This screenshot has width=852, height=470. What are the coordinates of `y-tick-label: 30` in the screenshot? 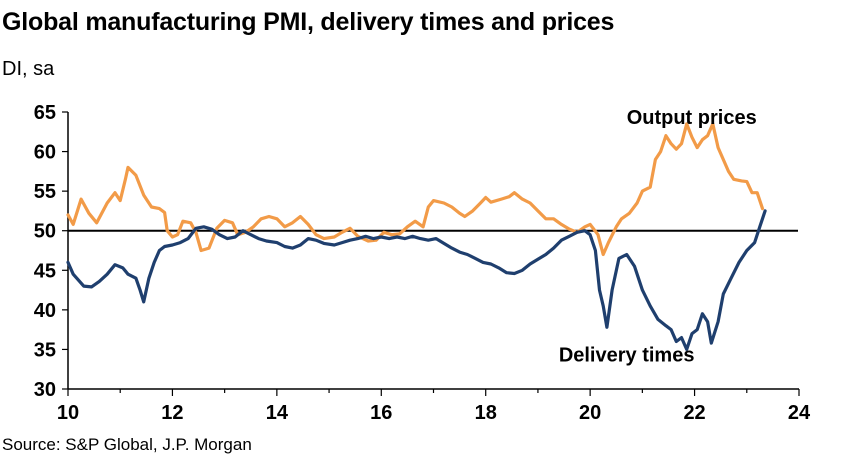 It's located at (45, 390).